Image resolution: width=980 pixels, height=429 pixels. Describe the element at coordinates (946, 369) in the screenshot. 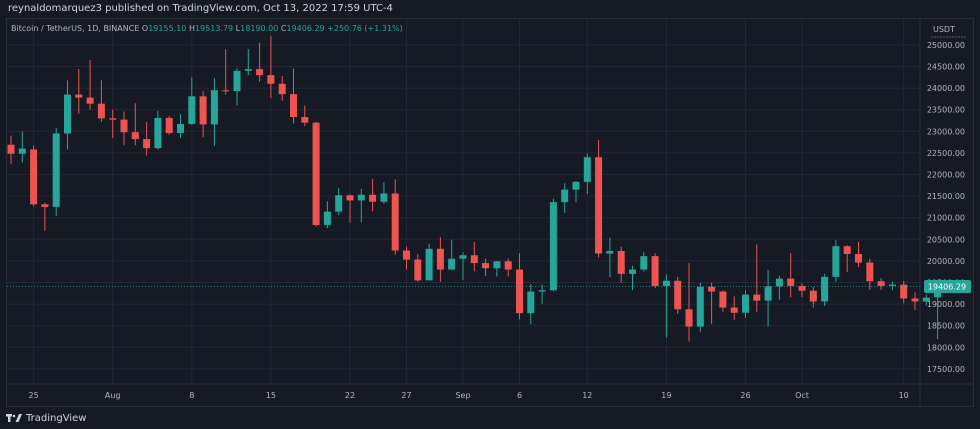

I see `y-tick-label: 17500.00` at that location.